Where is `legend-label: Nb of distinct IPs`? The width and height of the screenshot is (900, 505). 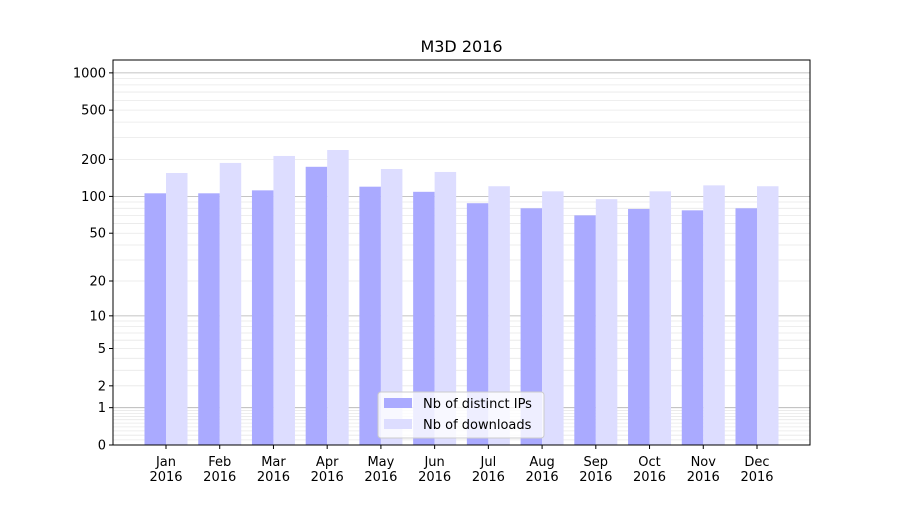 legend-label: Nb of distinct IPs is located at coordinates (477, 404).